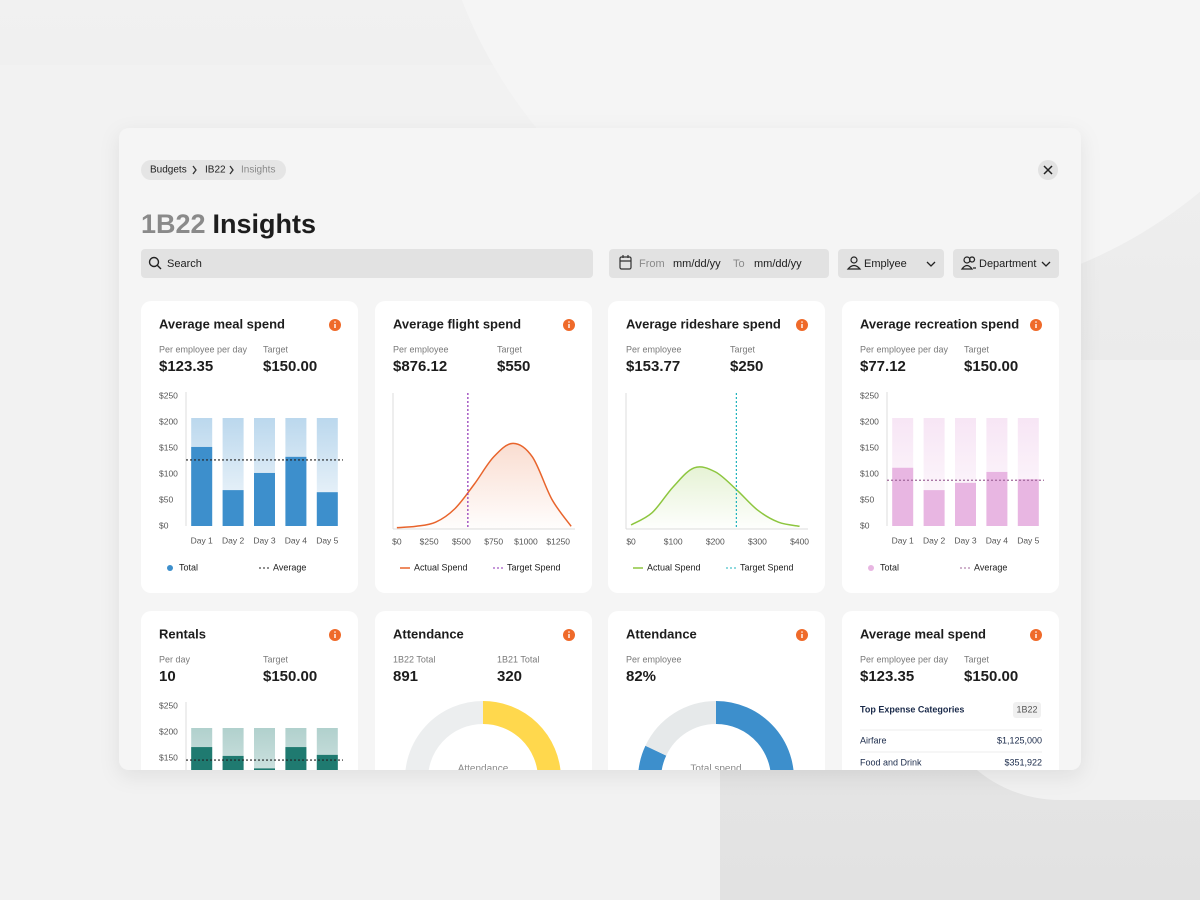  Describe the element at coordinates (652, 264) in the screenshot. I see `date-label: From` at that location.